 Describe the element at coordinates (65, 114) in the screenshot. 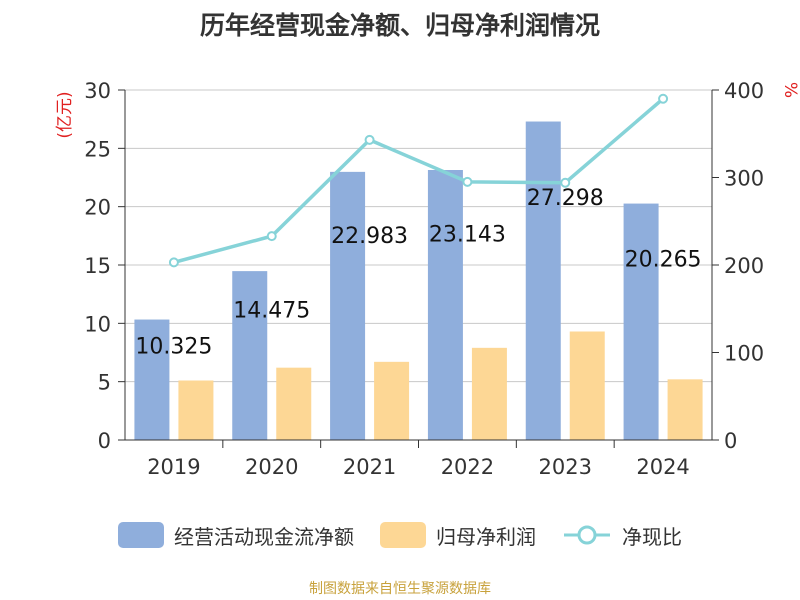

I see `y-left-unit-label: (亿元)` at that location.